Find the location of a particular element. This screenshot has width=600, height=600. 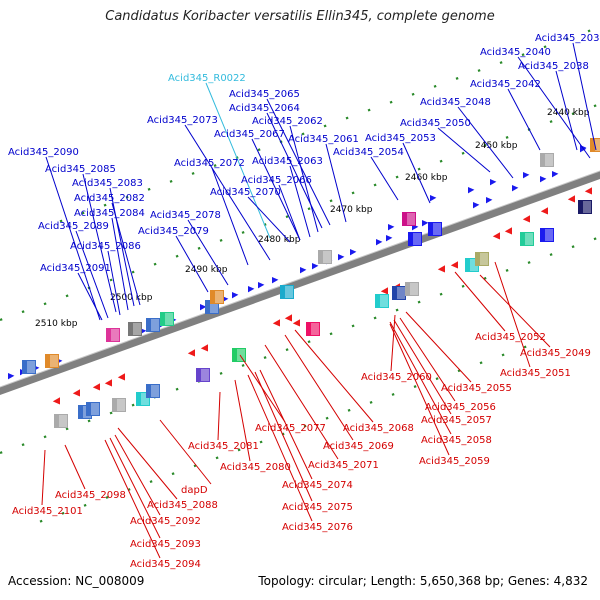

gene-label: Acid345_2090 is located at coordinates (43, 152).